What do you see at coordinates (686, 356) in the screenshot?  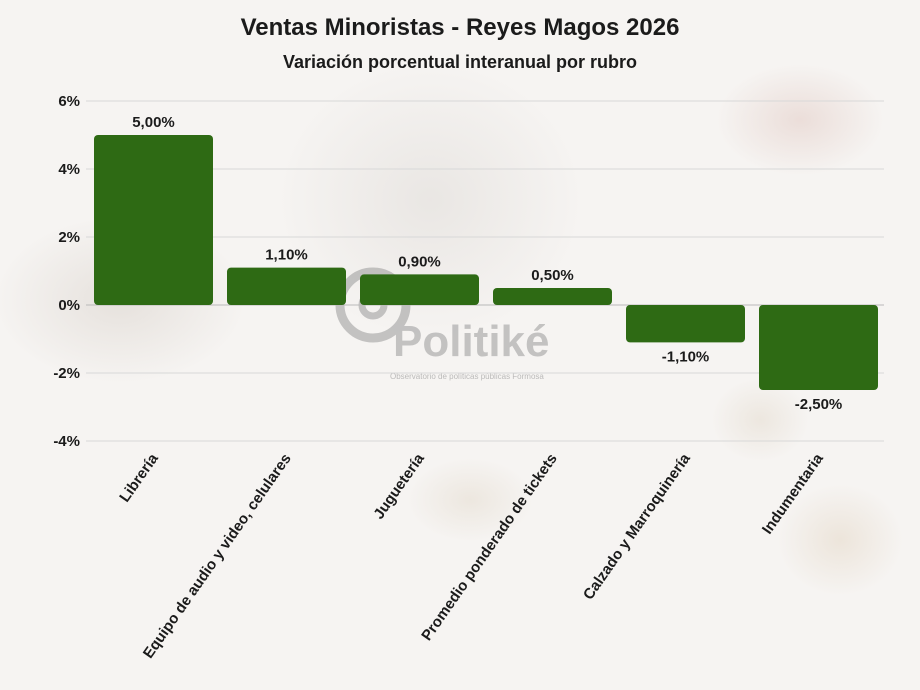 I see `value-label: -1,10%` at bounding box center [686, 356].